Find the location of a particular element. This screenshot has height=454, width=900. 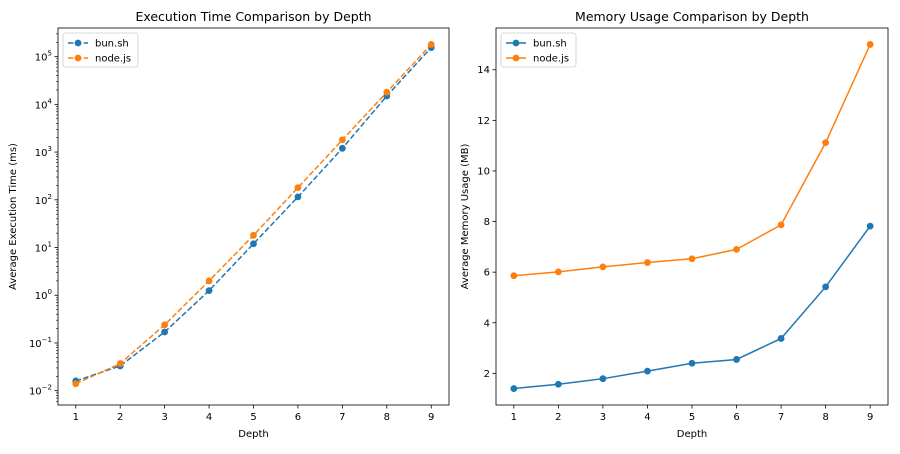

y-tick-label: 10⁻² is located at coordinates (40, 391).